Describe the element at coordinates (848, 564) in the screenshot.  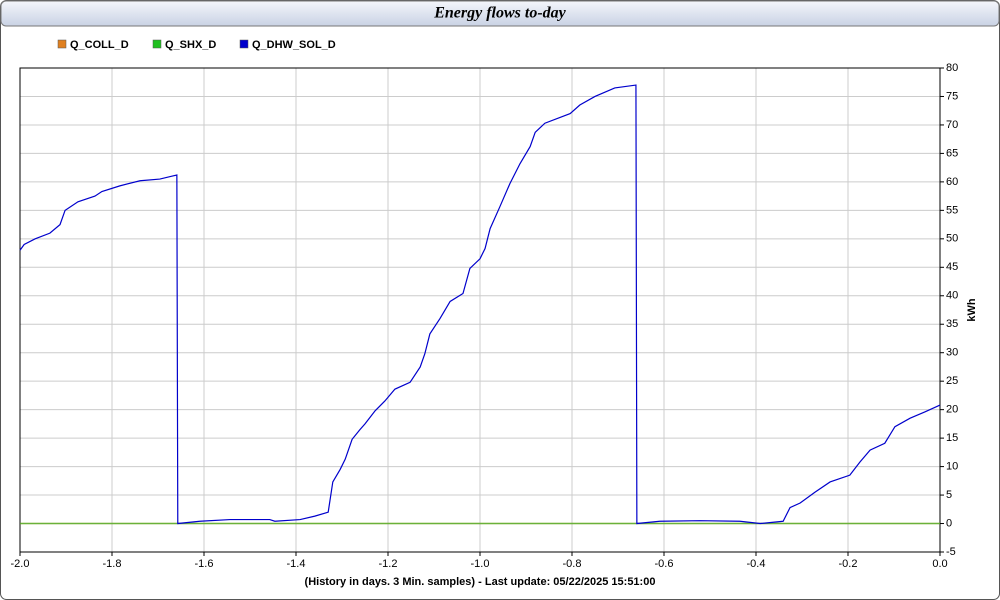
I see `x-tick-label: -0.2` at that location.